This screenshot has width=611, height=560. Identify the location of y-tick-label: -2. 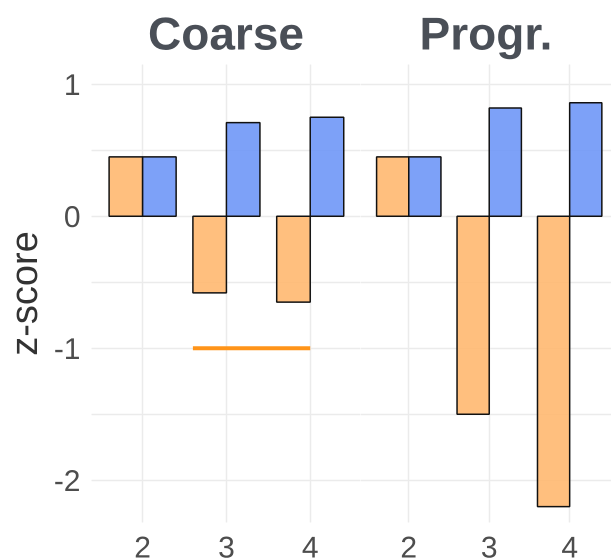
(67, 481).